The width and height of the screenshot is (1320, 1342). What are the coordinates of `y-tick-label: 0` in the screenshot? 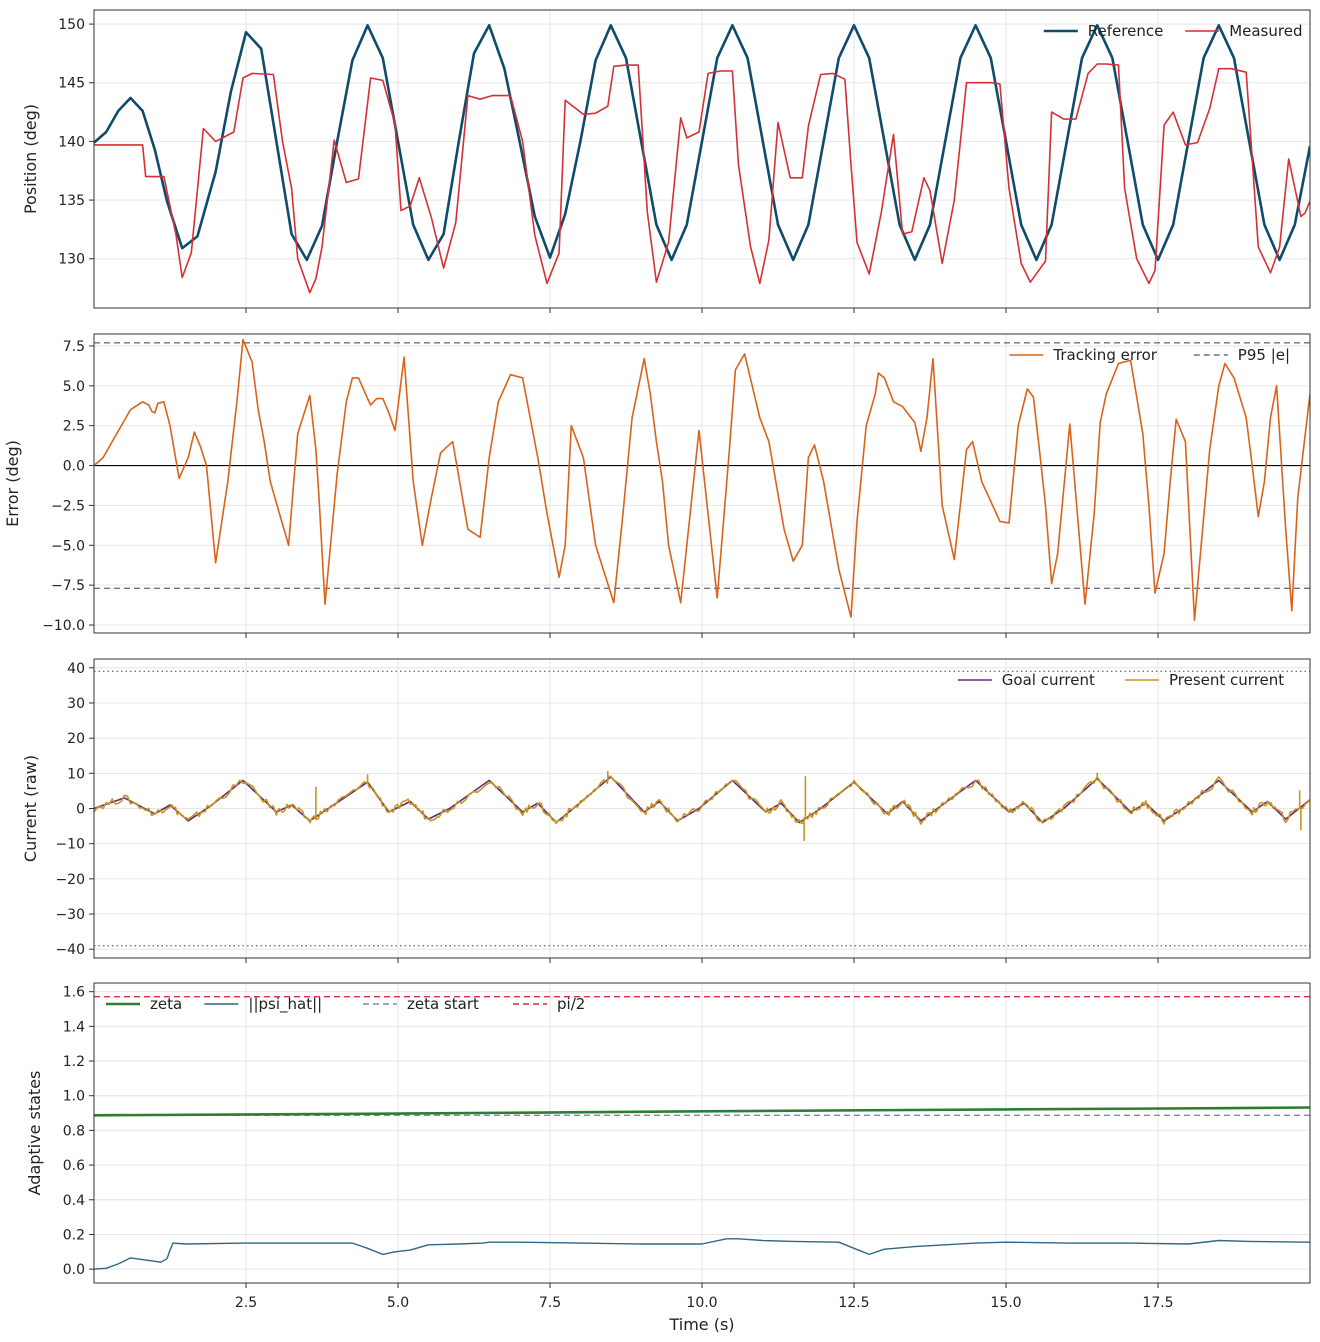 It's located at (80, 810).